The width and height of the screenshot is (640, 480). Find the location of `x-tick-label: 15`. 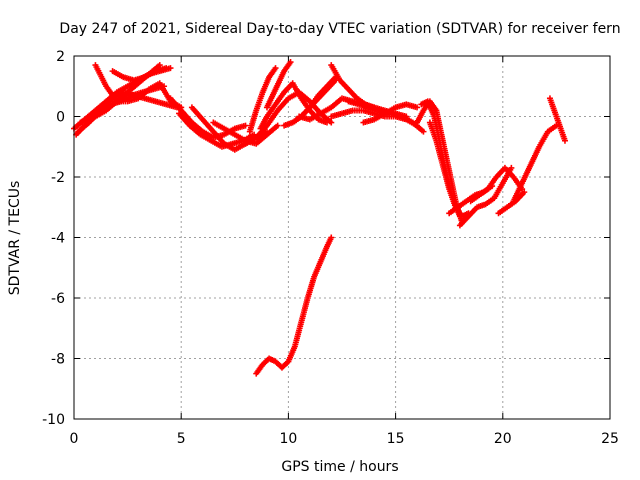

x-tick-label: 15 is located at coordinates (396, 439).